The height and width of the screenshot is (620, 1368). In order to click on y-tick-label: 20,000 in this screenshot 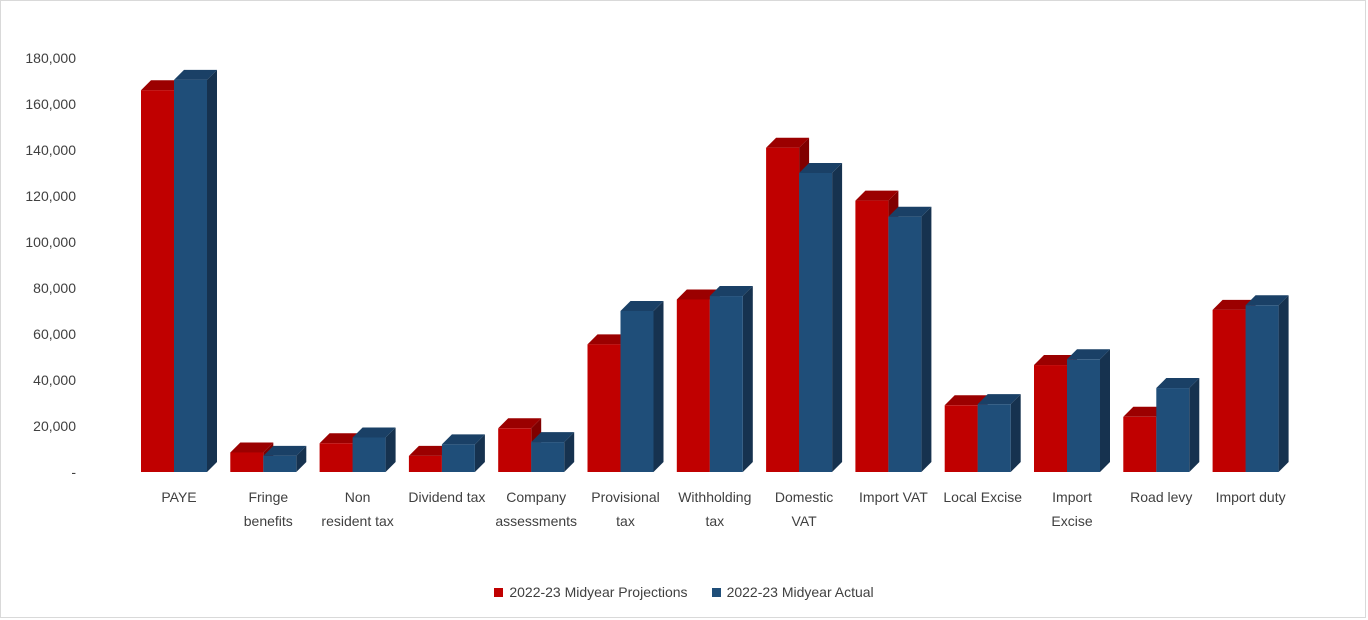, I will do `click(54, 426)`.